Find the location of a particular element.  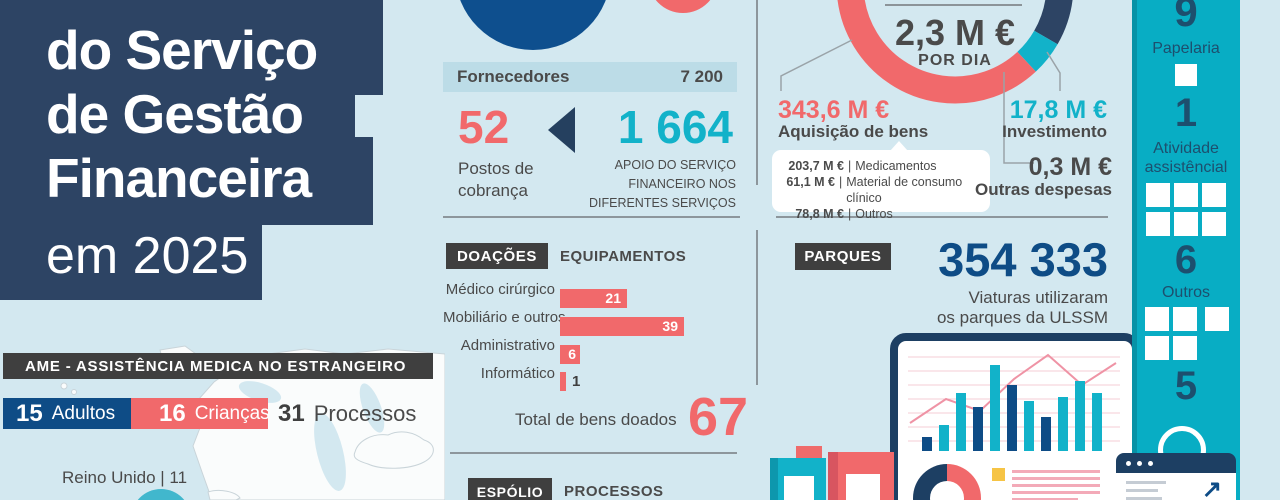

apoio-value: 1 664 is located at coordinates (675, 127).